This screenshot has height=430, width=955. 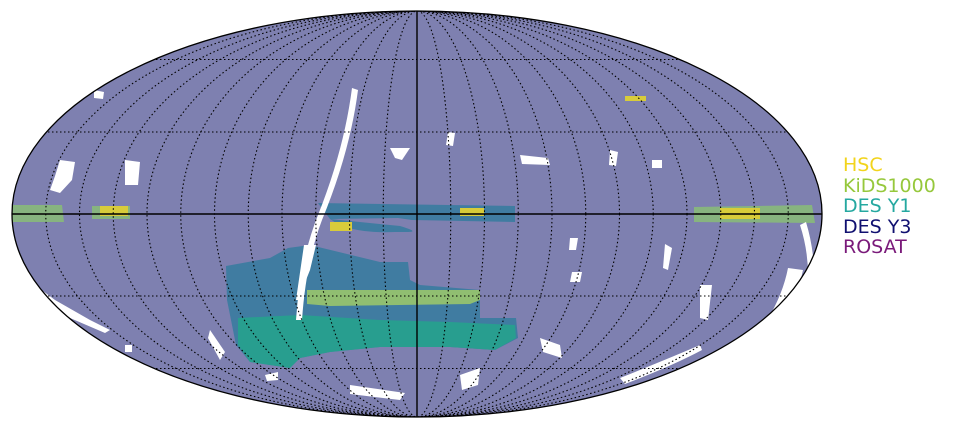 I want to click on legend-item-hsc: HSC, so click(x=863, y=165).